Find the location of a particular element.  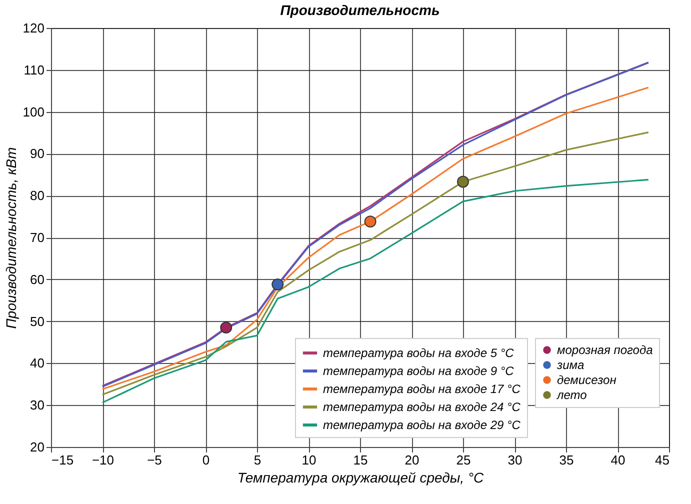

y-tick-label: 30 is located at coordinates (37, 405).